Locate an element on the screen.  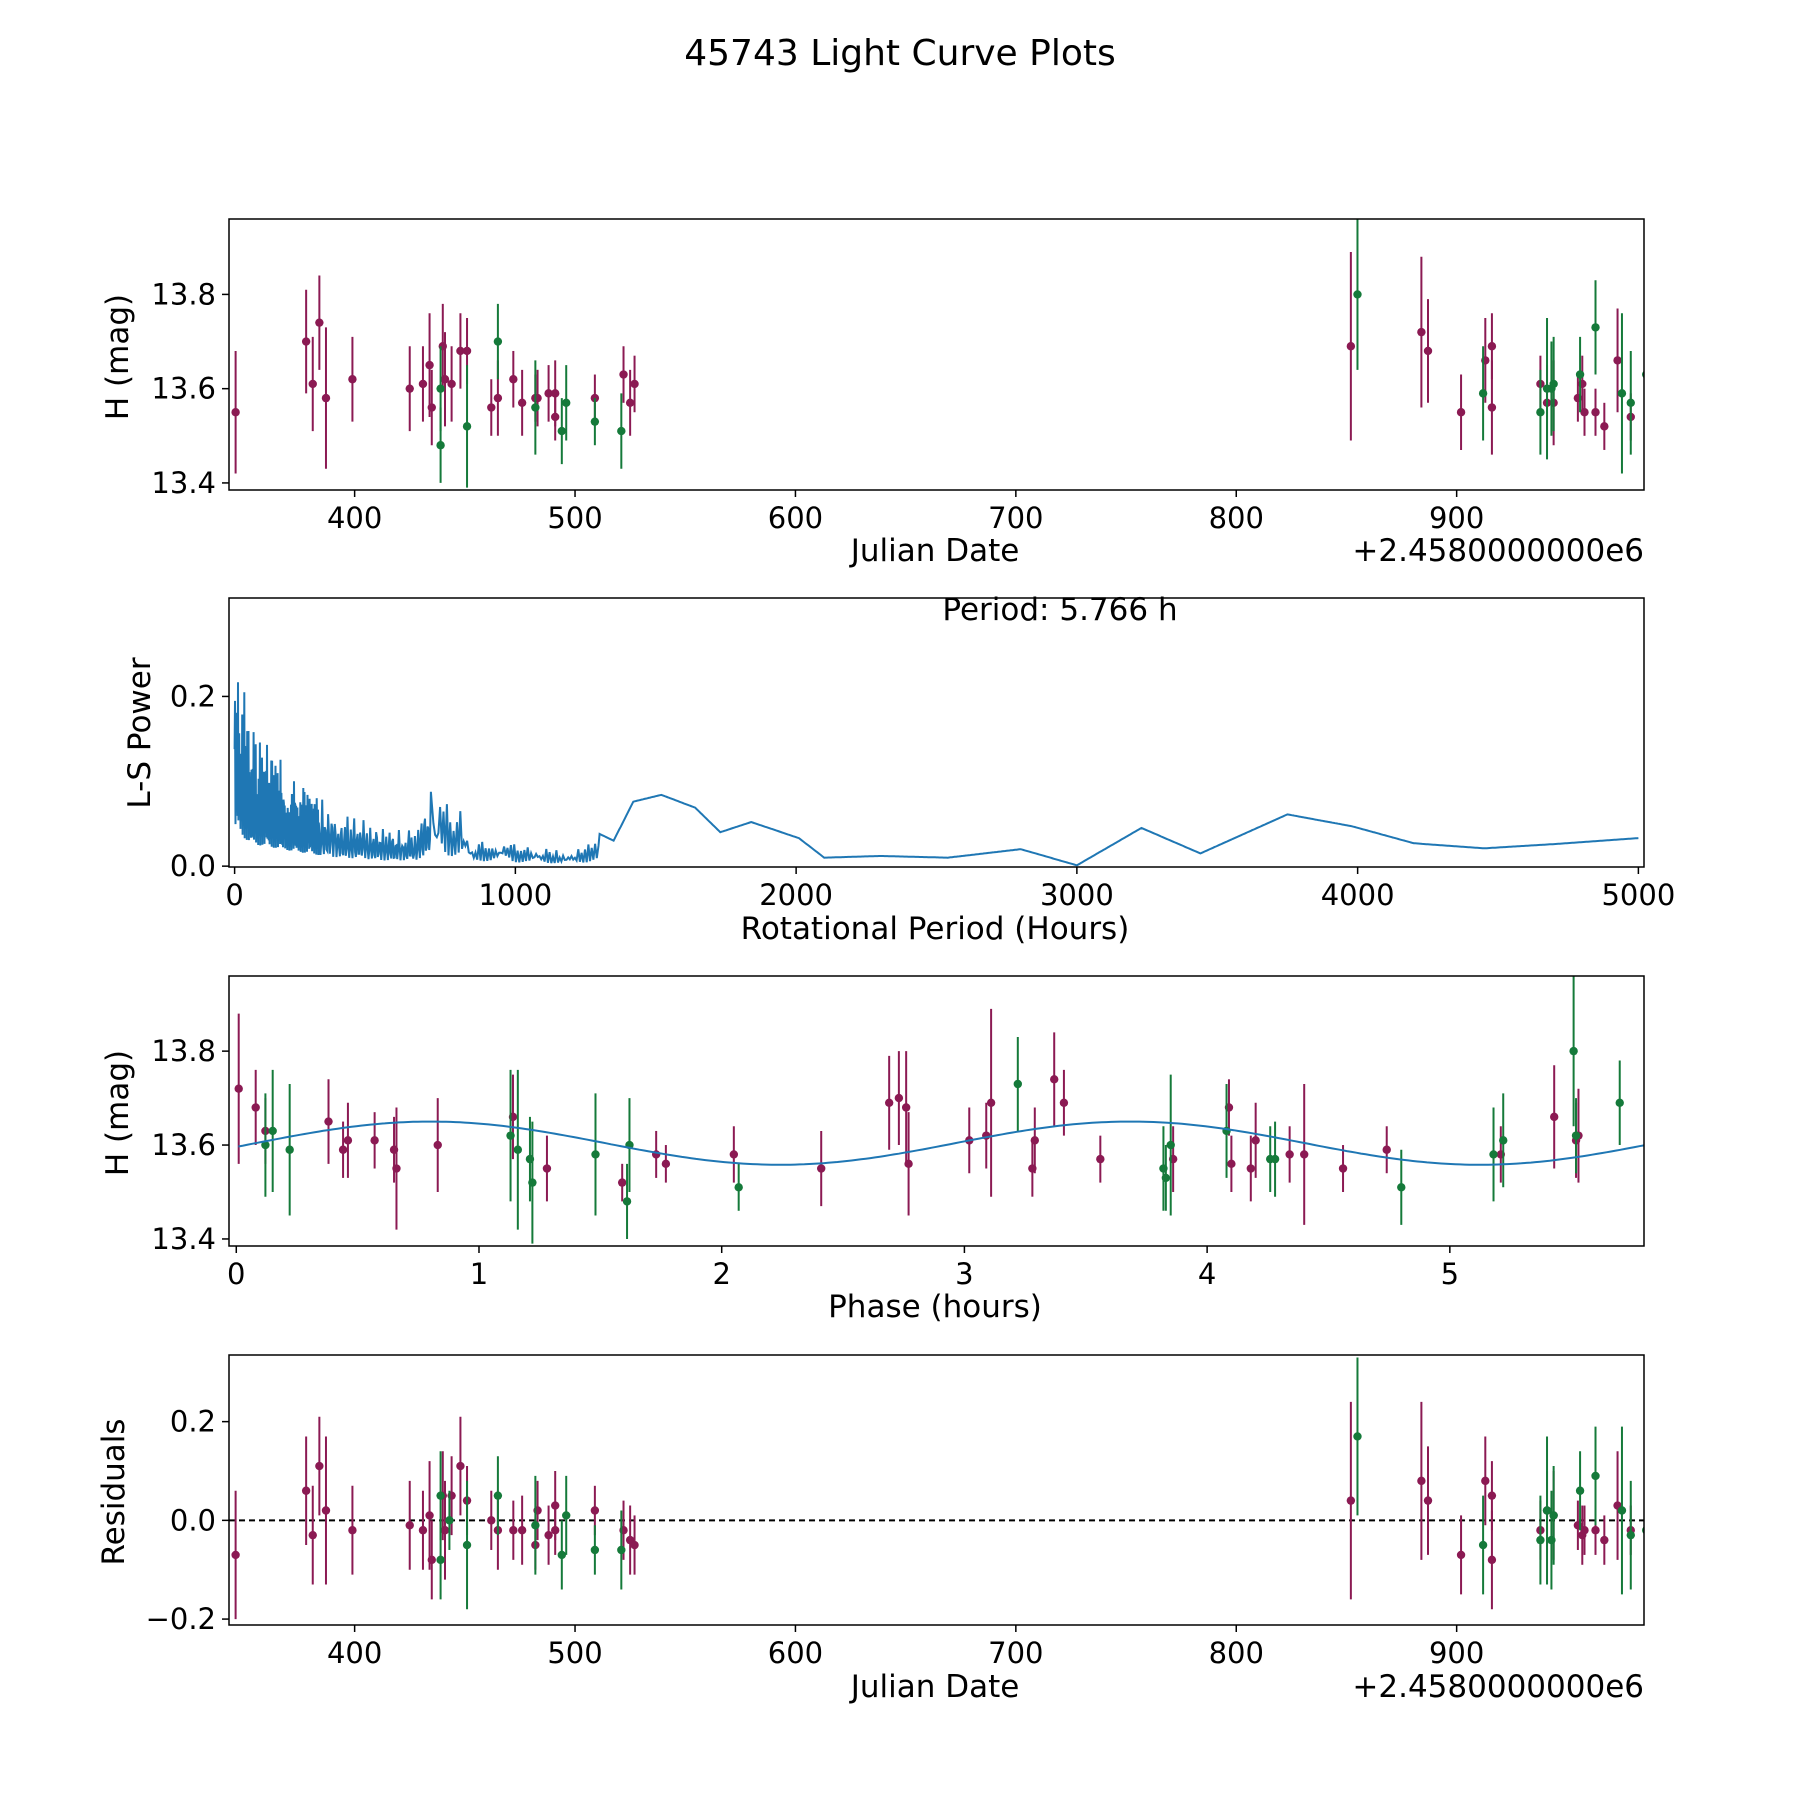
phased-plot-area is located at coordinates (939, 1110).